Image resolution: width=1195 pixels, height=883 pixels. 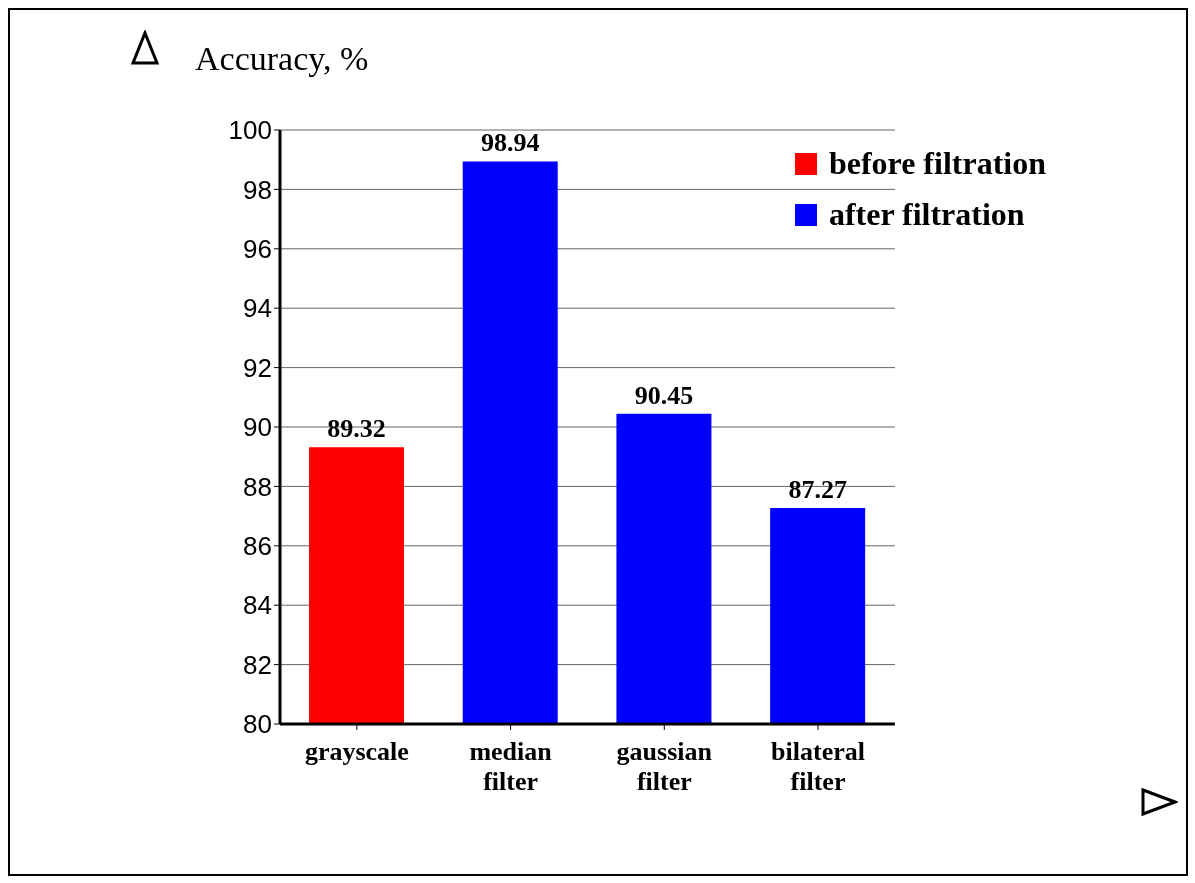 I want to click on y-tick-label: 100, so click(x=250, y=130).